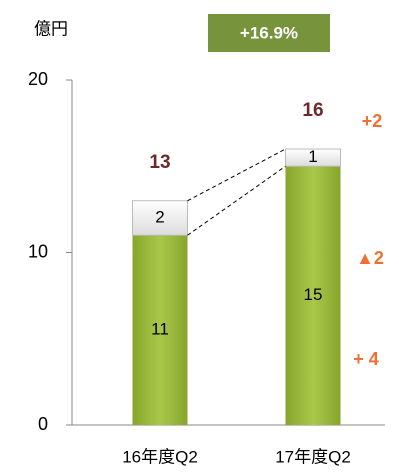 Image resolution: width=399 pixels, height=472 pixels. Describe the element at coordinates (51, 28) in the screenshot. I see `y-axis-label: 億円` at that location.